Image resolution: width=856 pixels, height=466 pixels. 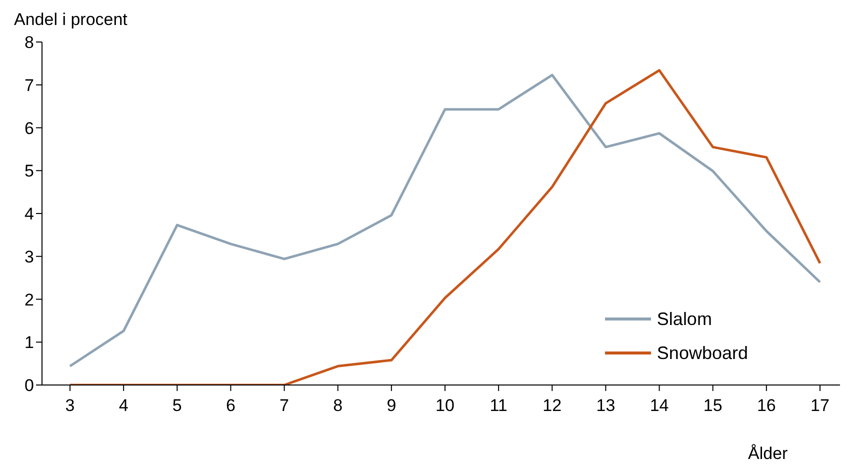 I want to click on y-tick-label: 4, so click(x=29, y=214).